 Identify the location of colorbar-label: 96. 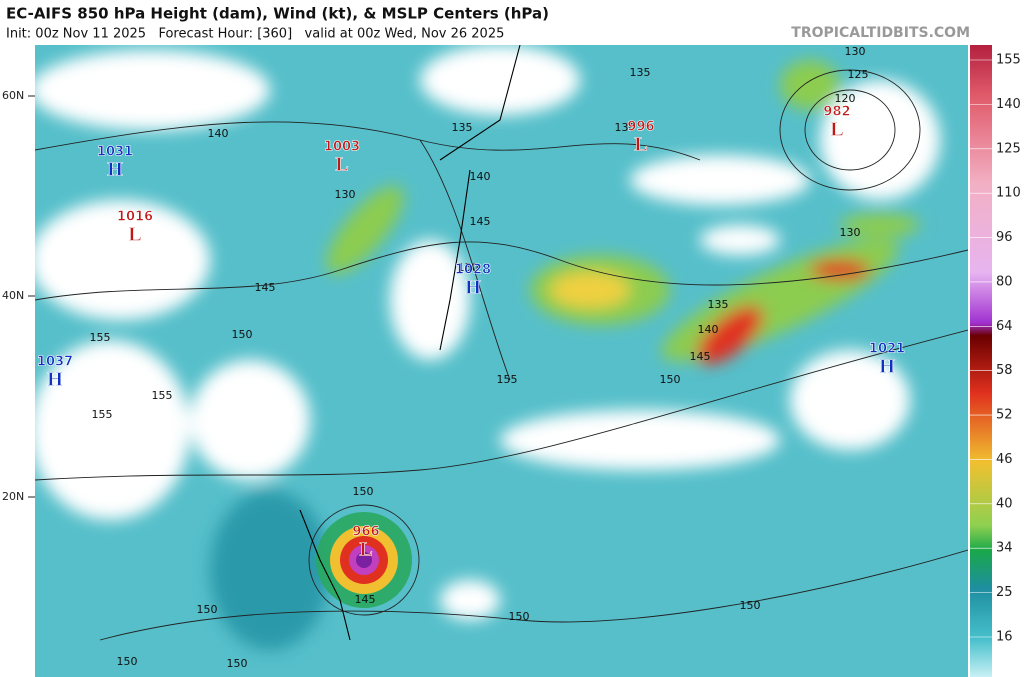
(1004, 237).